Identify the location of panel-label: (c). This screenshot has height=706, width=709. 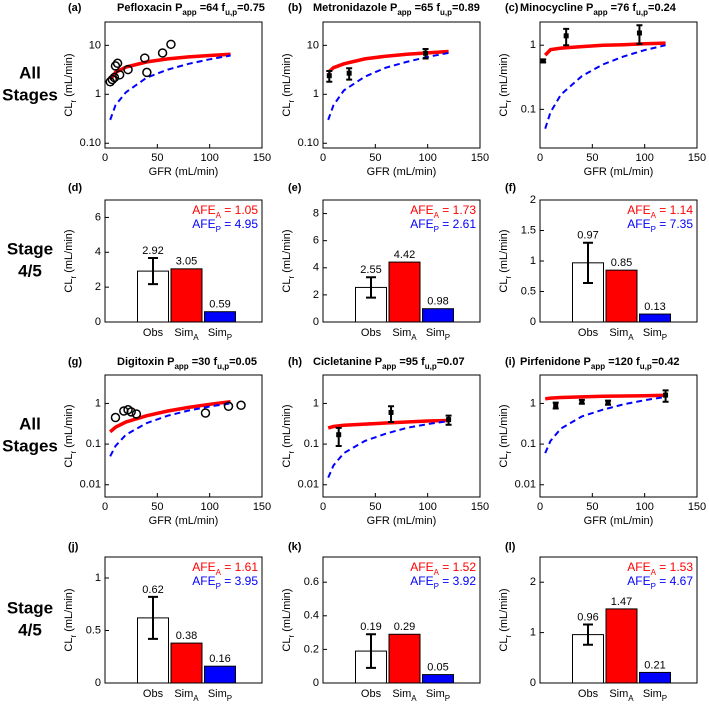
(512, 8).